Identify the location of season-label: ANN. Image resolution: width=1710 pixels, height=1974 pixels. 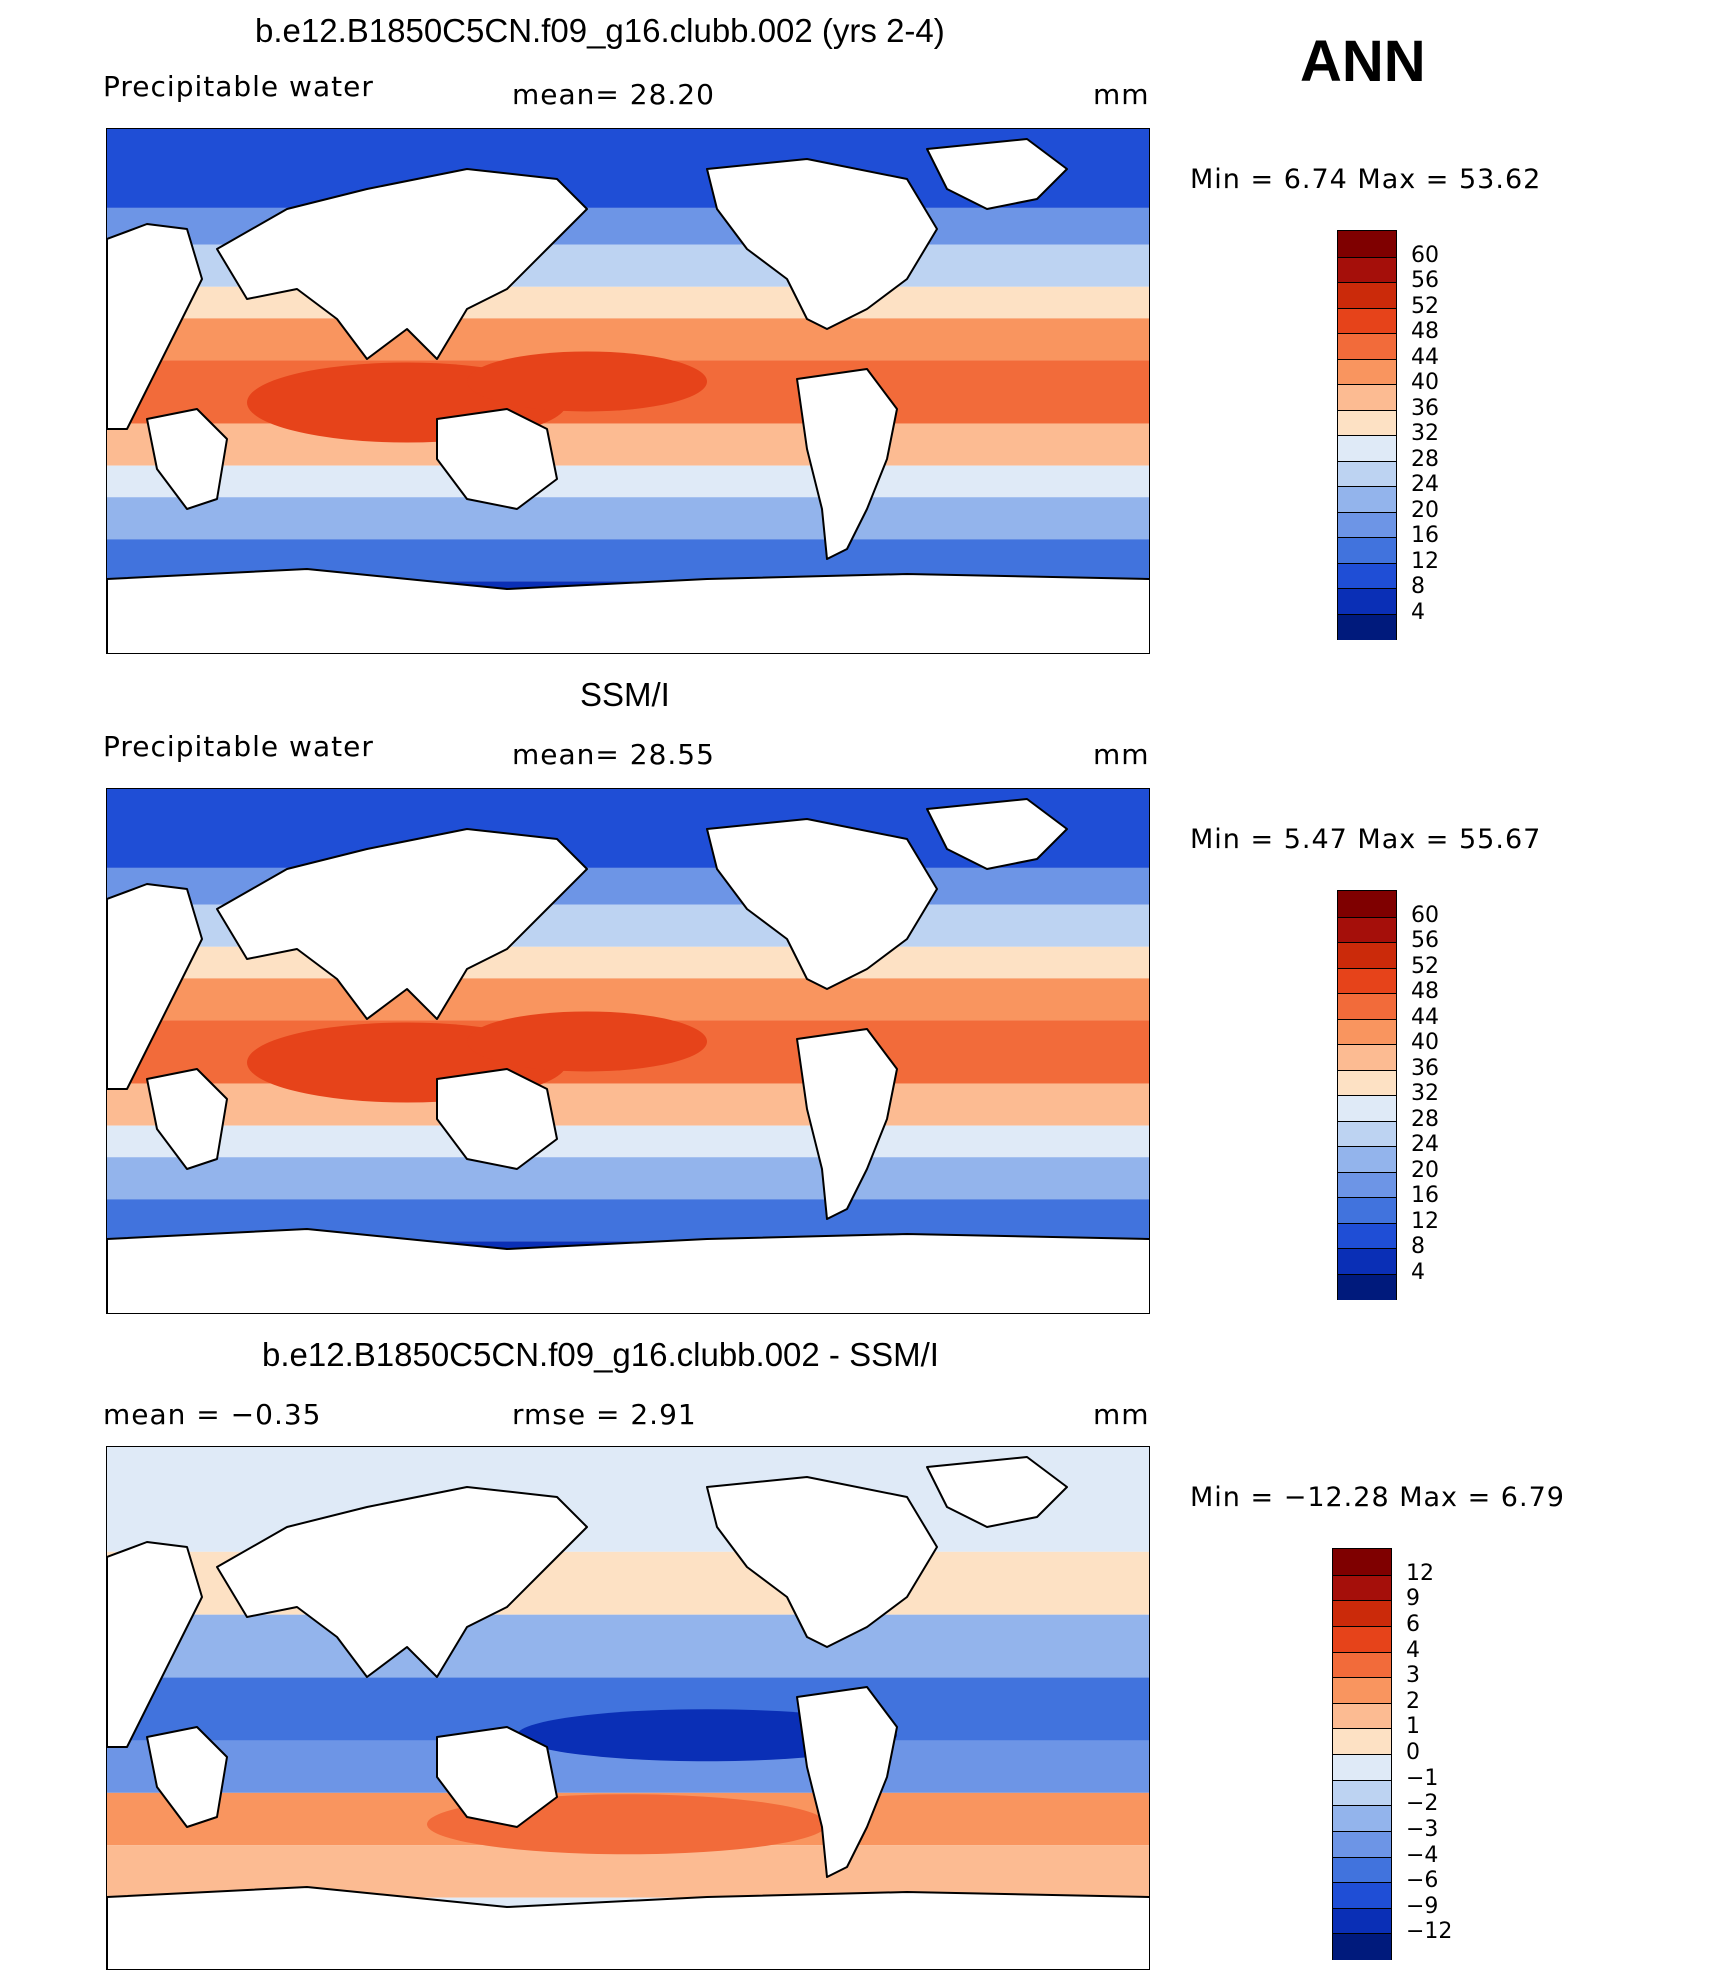
(1363, 61).